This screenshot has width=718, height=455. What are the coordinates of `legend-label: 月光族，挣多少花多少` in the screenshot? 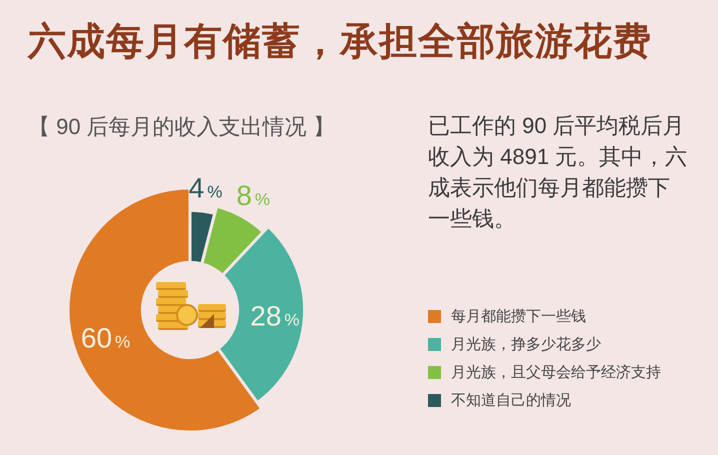 It's located at (526, 344).